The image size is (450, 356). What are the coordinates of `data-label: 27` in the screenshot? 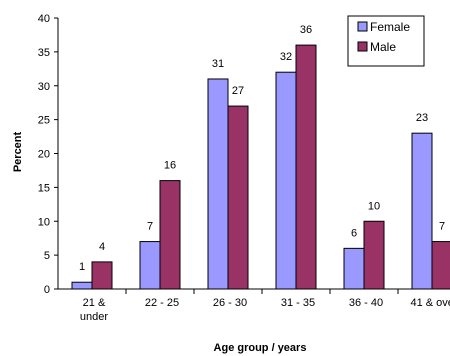 It's located at (238, 91).